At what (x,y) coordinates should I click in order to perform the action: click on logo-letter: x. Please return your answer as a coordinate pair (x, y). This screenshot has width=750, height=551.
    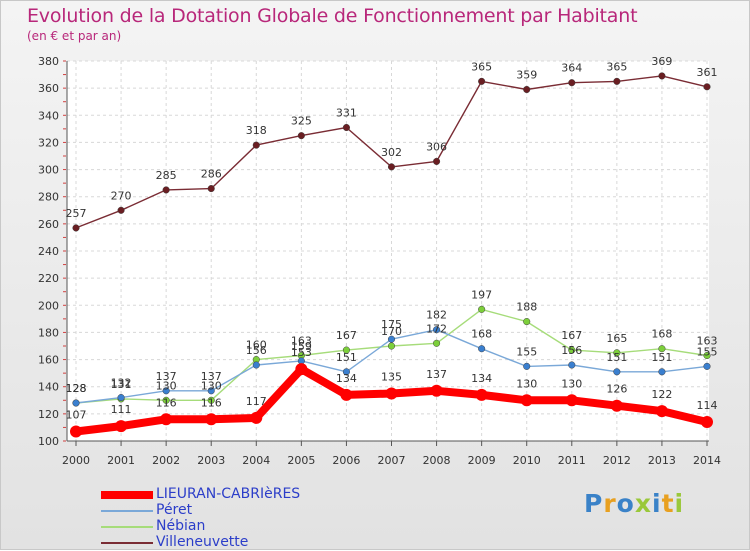
    Looking at the image, I should click on (643, 503).